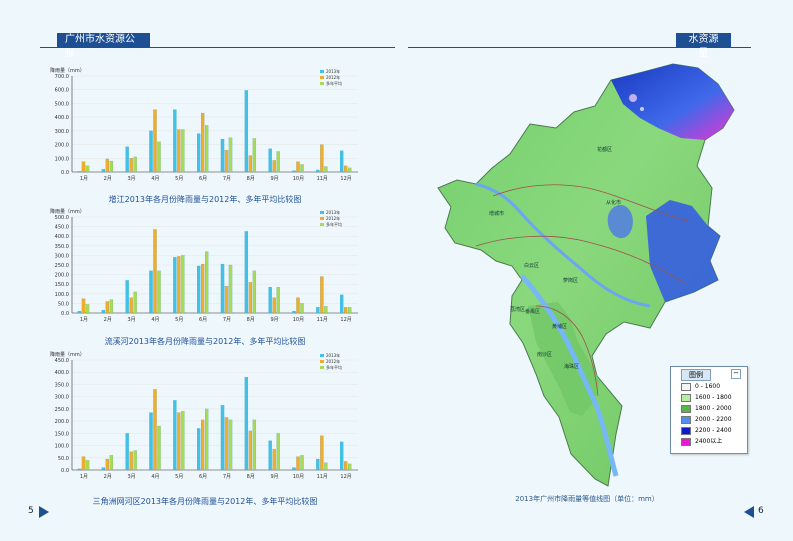 Image resolution: width=793 pixels, height=541 pixels. What do you see at coordinates (713, 430) in the screenshot?
I see `legend-item-label: 2200 - 2400` at bounding box center [713, 430].